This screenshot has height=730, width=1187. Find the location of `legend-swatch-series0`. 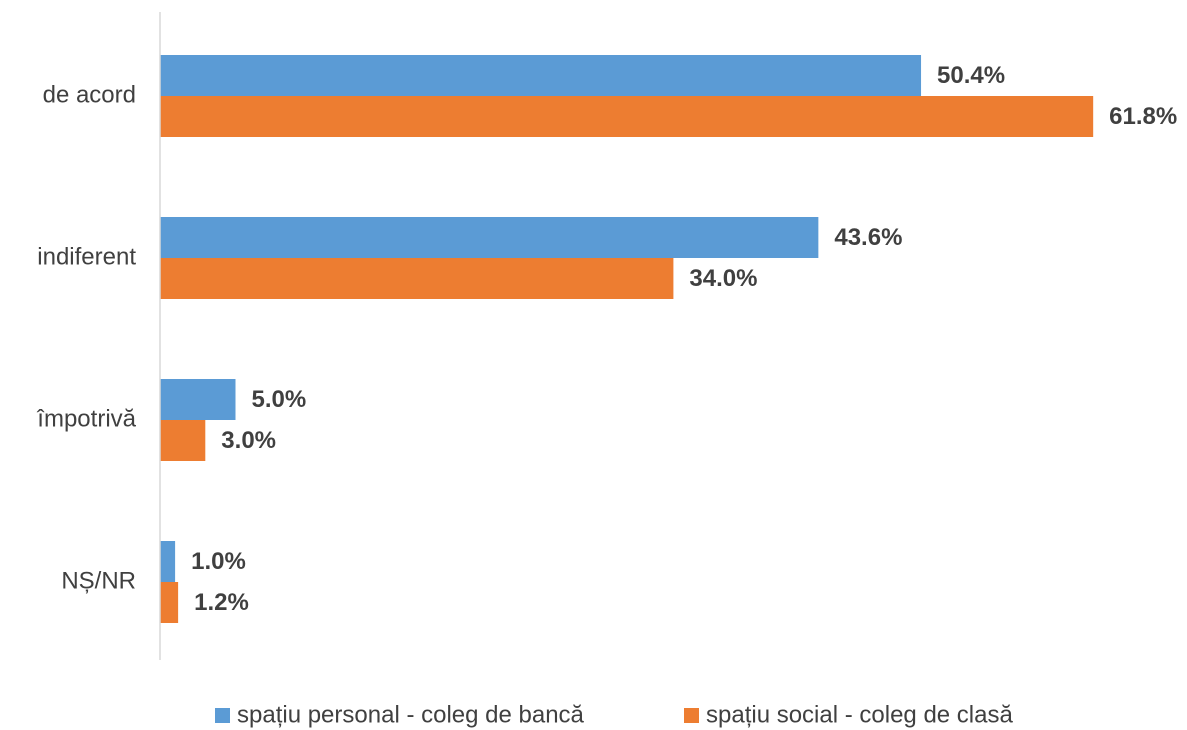

legend-swatch-series0 is located at coordinates (222, 715).